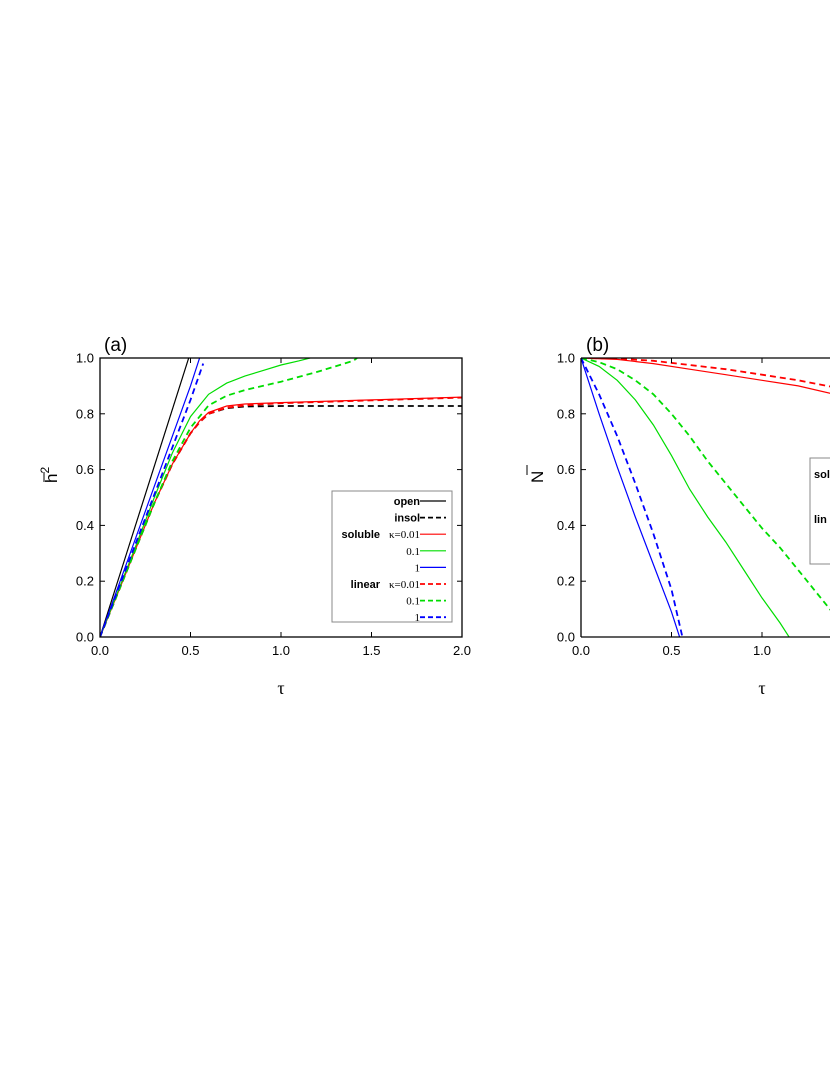 This screenshot has height=1075, width=830. Describe the element at coordinates (85, 581) in the screenshot. I see `panel-a-ytick-label: 0.2` at that location.